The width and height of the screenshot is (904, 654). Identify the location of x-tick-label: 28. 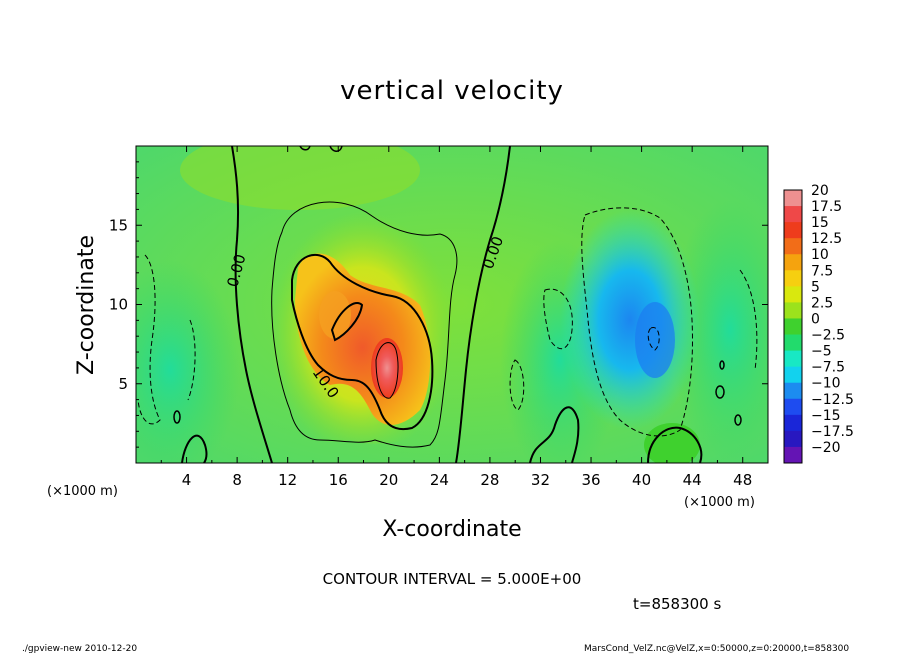
(489, 480).